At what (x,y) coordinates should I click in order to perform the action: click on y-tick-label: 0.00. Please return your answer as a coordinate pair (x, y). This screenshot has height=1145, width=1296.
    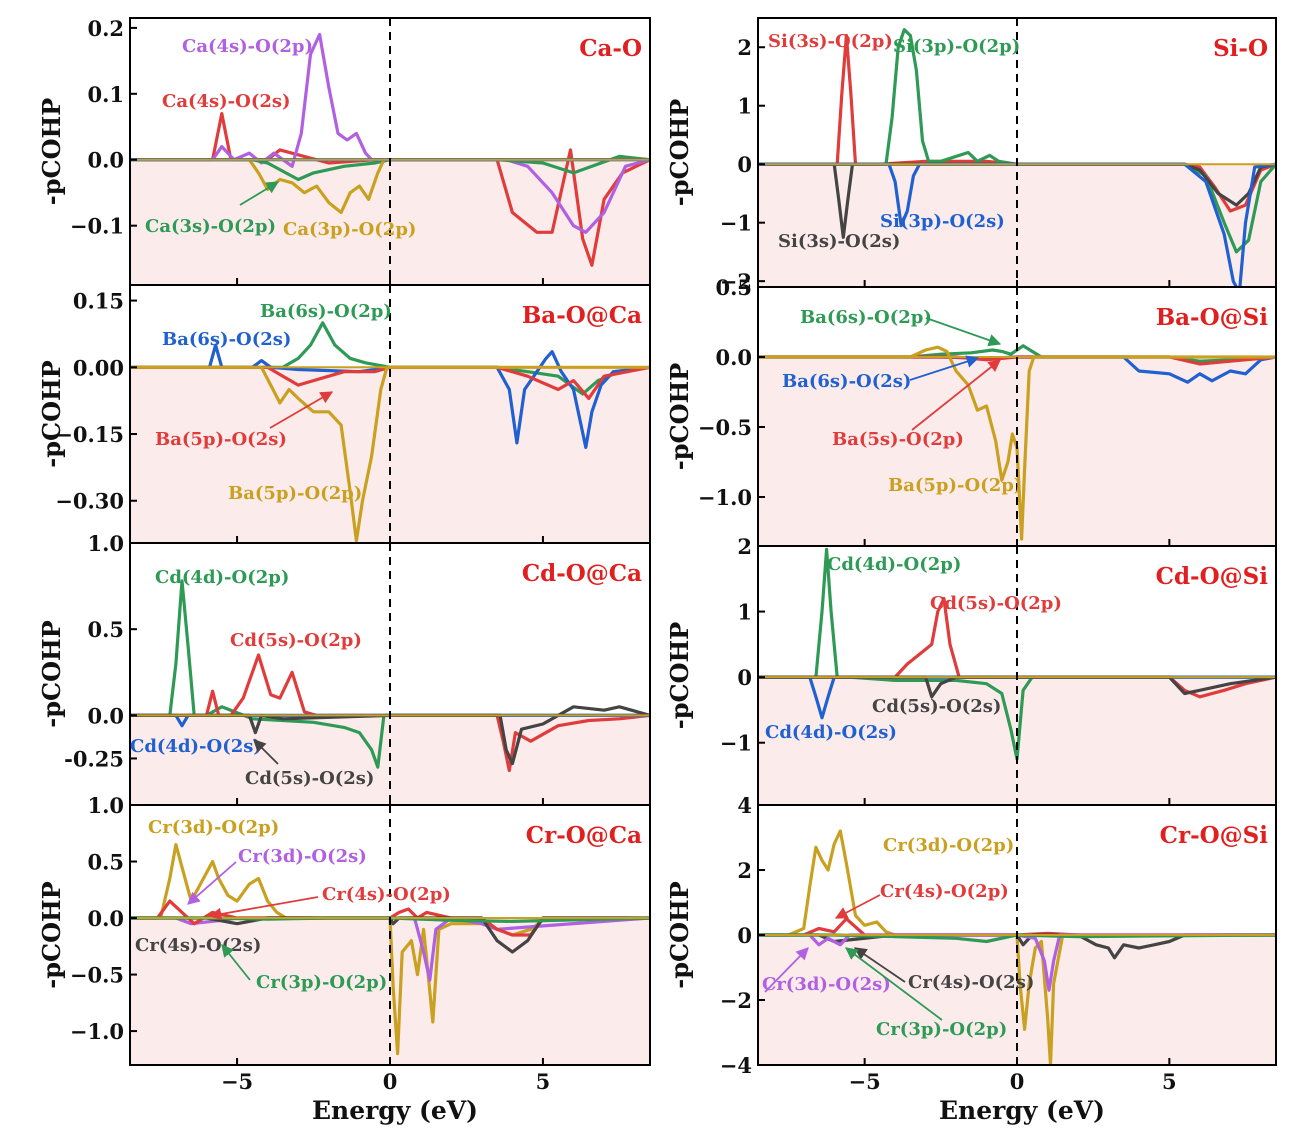
    Looking at the image, I should click on (98, 367).